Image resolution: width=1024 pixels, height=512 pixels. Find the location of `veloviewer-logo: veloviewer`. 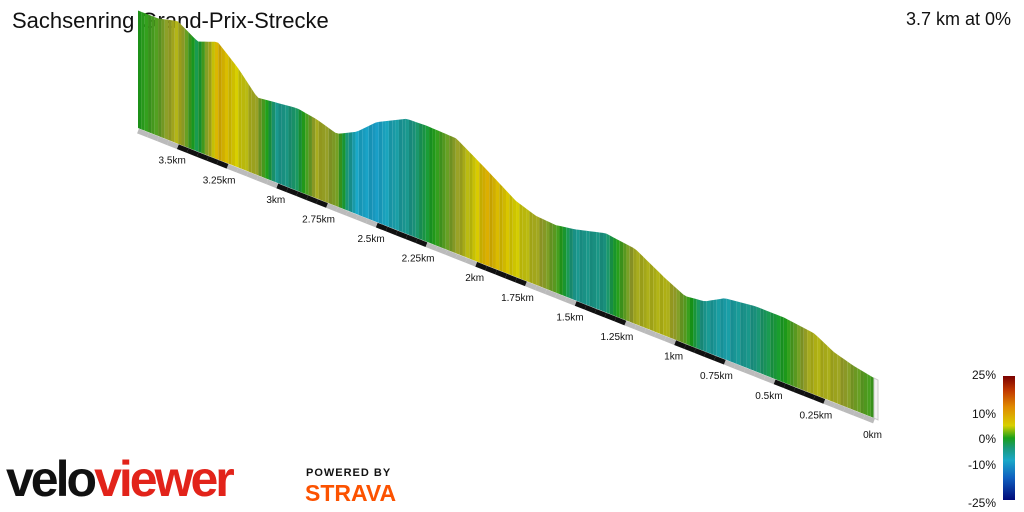

veloviewer-logo: veloviewer is located at coordinates (120, 479).